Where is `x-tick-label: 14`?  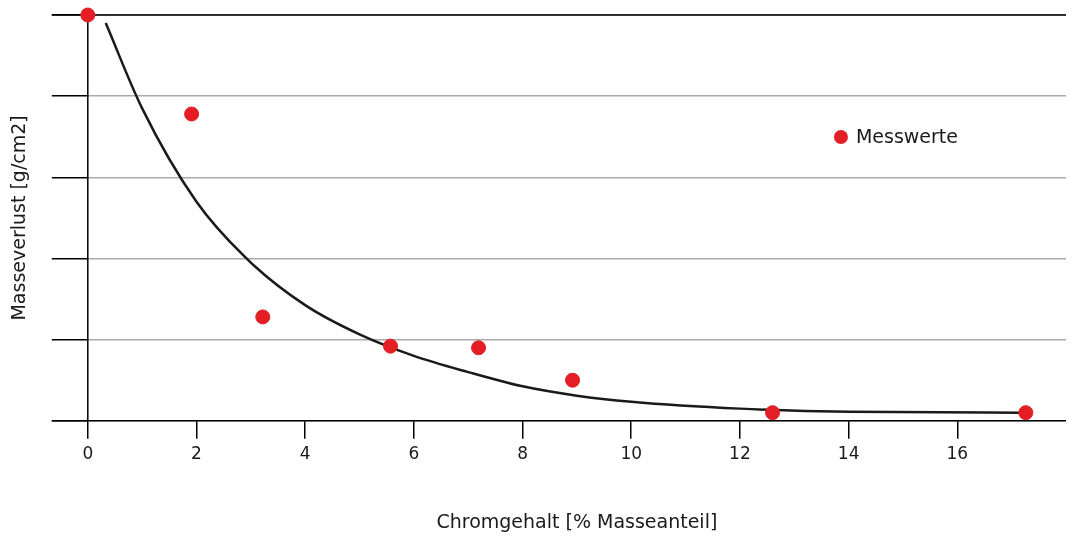
x-tick-label: 14 is located at coordinates (848, 453).